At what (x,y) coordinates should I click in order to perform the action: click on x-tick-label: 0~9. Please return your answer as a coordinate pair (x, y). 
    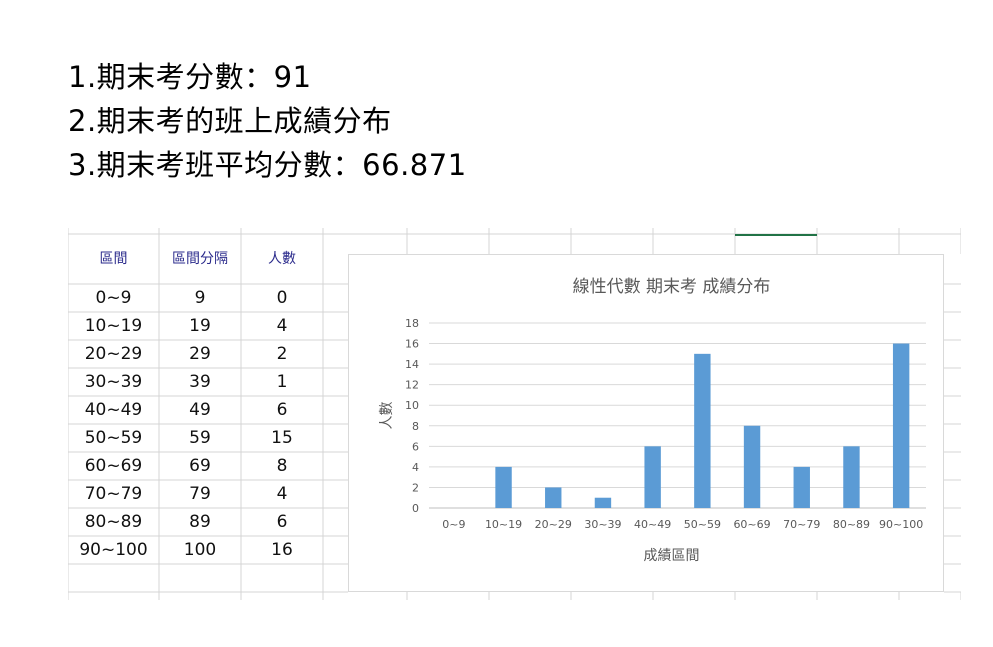
    Looking at the image, I should click on (453, 524).